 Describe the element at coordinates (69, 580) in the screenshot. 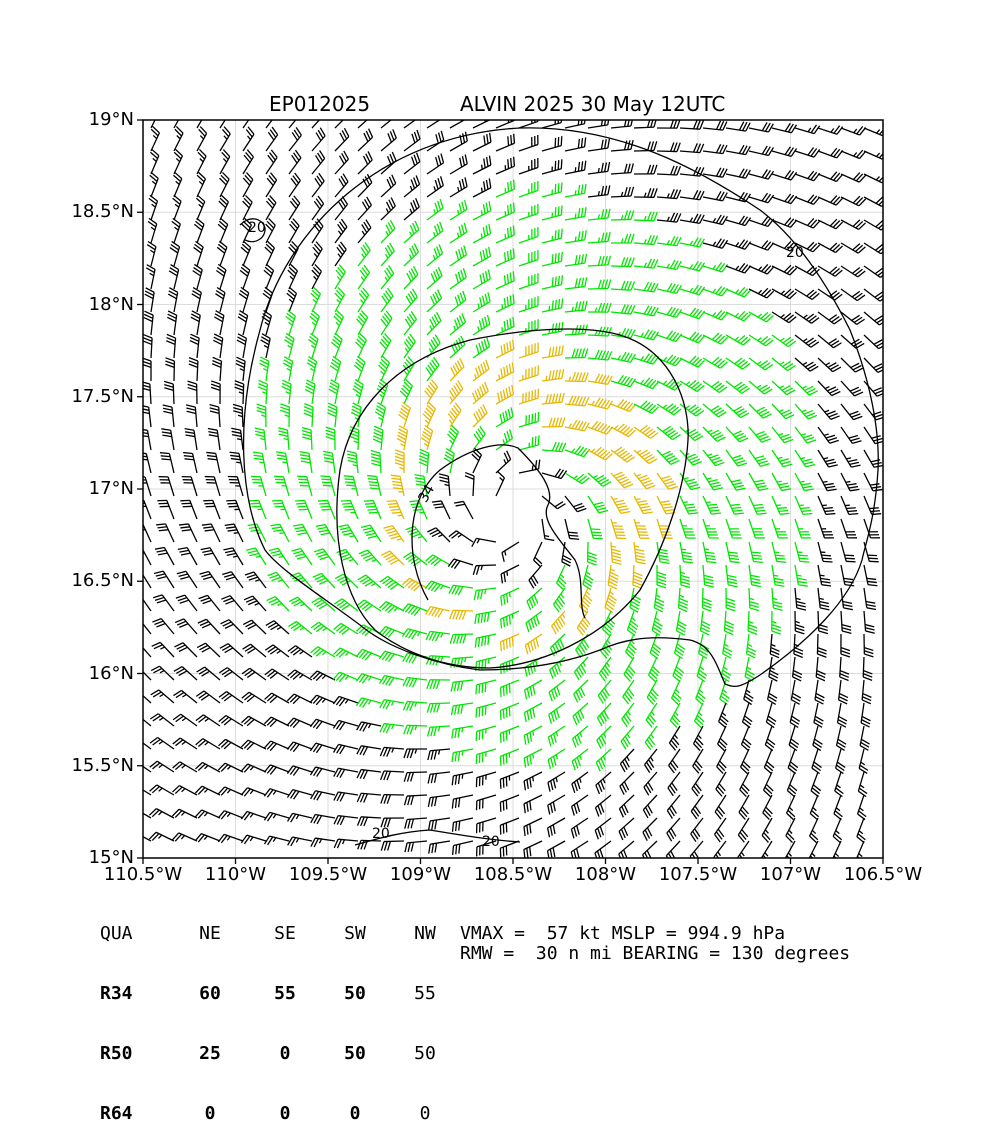

I see `lat-label: 16.5°N` at that location.